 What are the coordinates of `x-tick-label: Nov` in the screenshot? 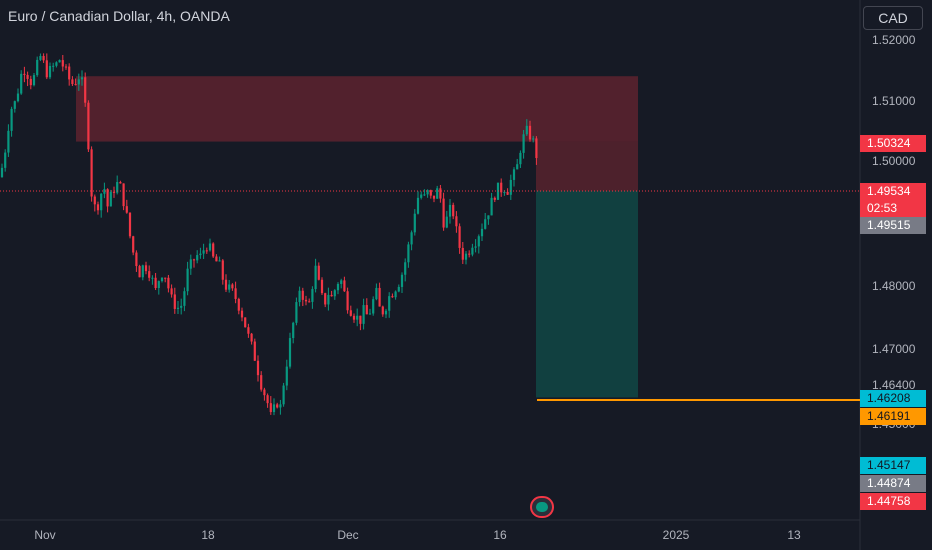 It's located at (45, 535).